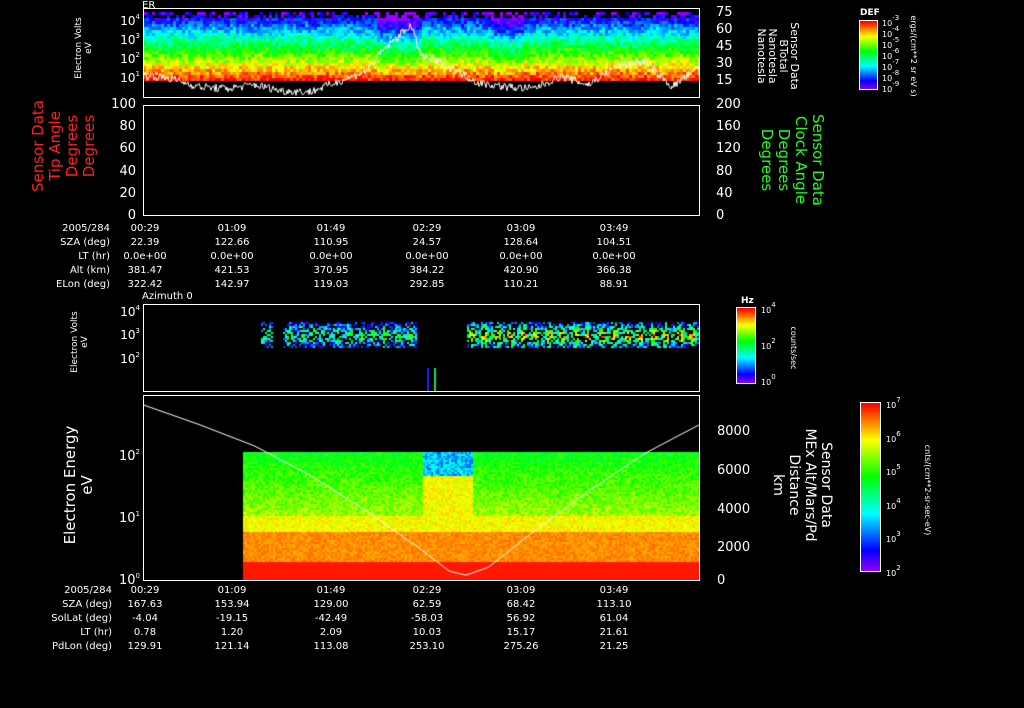  What do you see at coordinates (734, 547) in the screenshot?
I see `right-y-tick-label: 2000` at bounding box center [734, 547].